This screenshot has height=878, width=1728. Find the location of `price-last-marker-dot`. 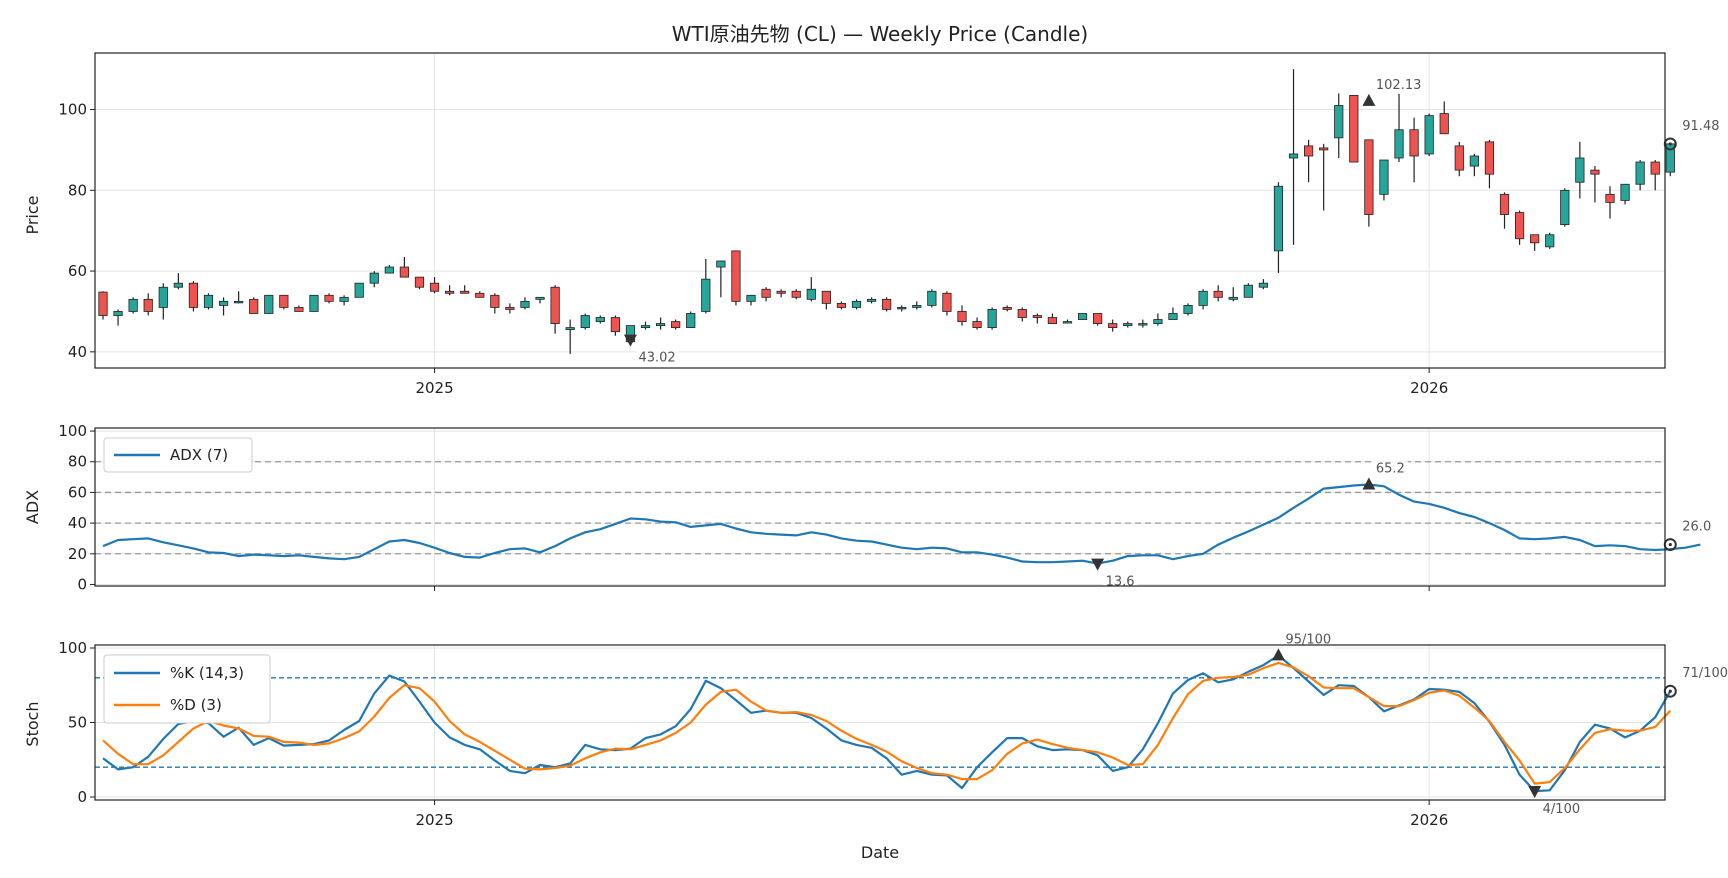

price-last-marker-dot is located at coordinates (1670, 144).